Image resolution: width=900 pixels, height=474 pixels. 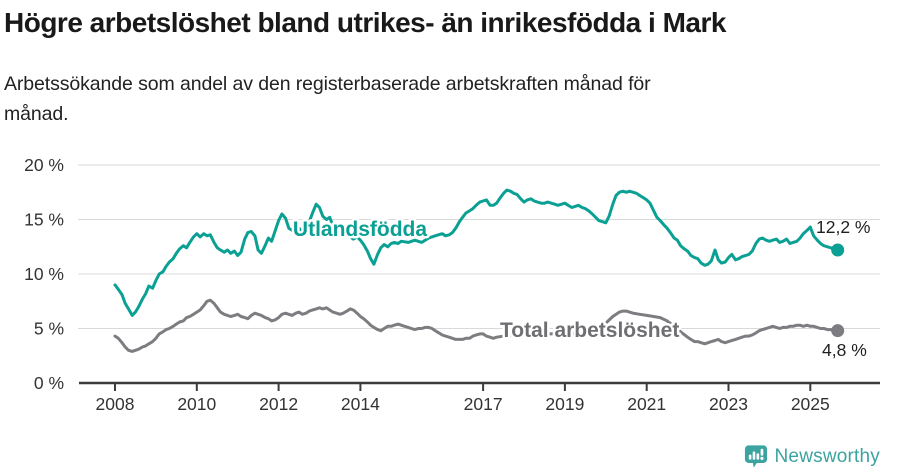 I want to click on x-tick-label: 2010, so click(x=196, y=404).